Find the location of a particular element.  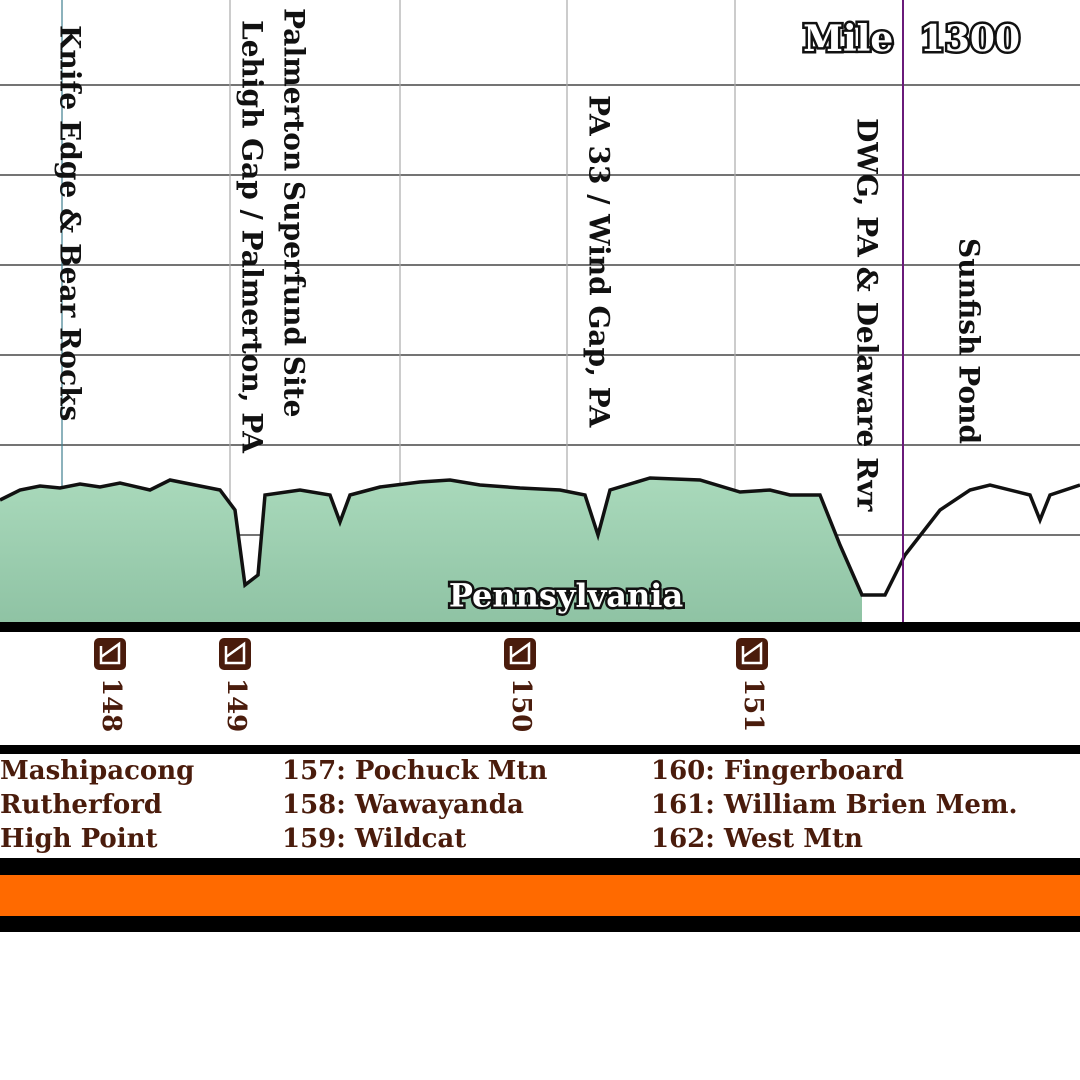

shelter-list-item: 162: West Mtn is located at coordinates (757, 839).